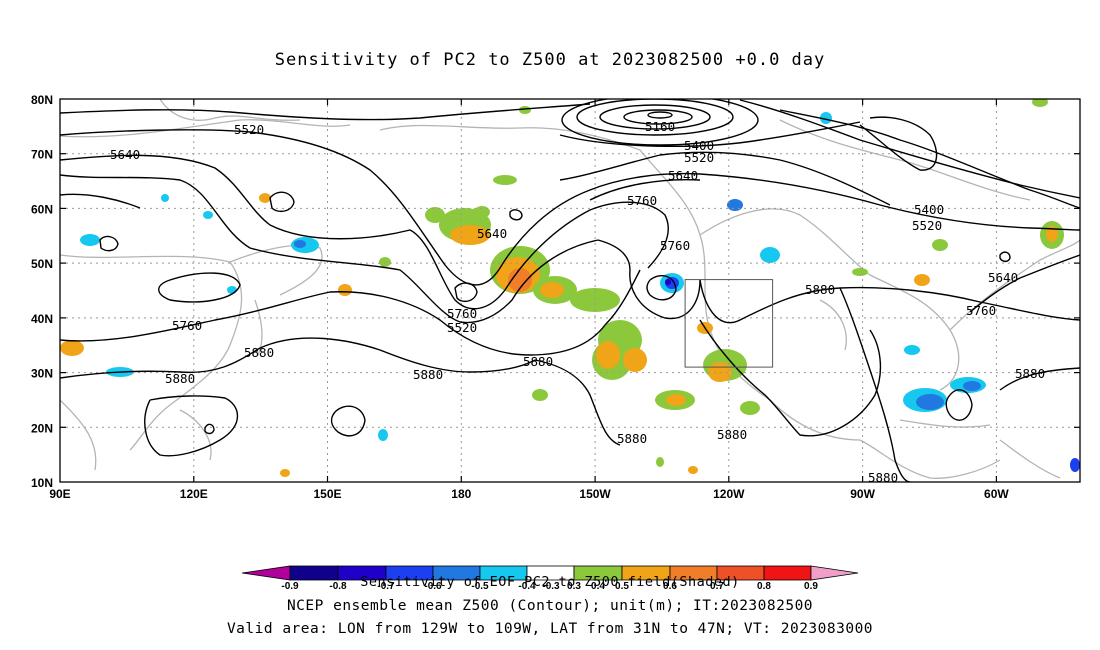  What do you see at coordinates (42, 209) in the screenshot?
I see `lat-label: 60N` at bounding box center [42, 209].